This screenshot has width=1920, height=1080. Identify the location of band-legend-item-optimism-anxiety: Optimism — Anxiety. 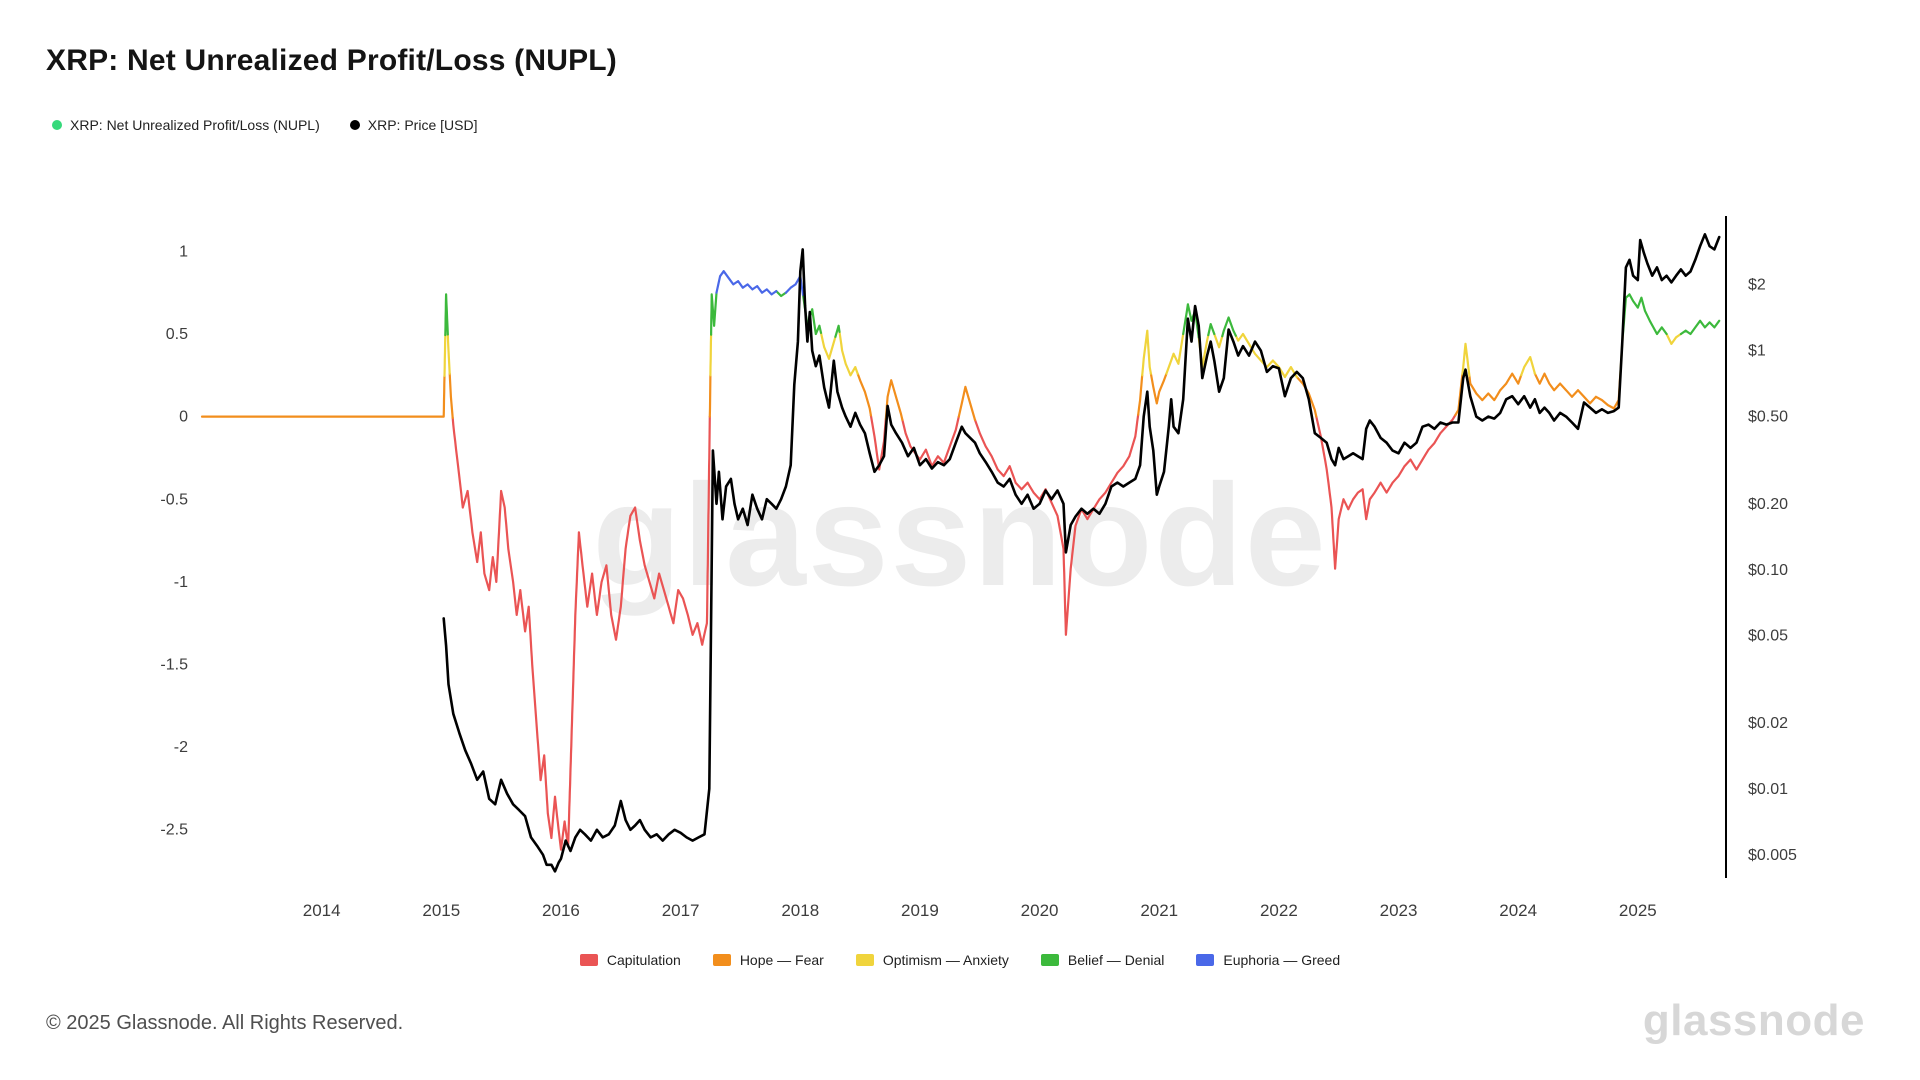
(932, 960).